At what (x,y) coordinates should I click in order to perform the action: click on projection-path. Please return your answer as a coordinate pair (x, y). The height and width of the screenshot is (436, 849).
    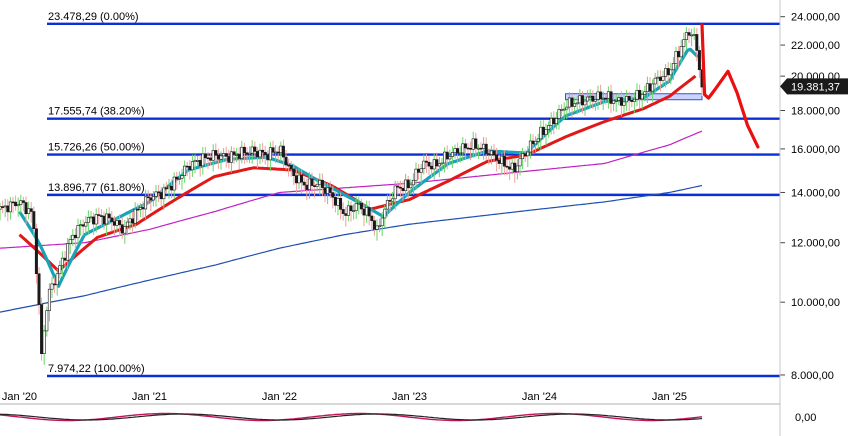
    Looking at the image, I should click on (730, 86).